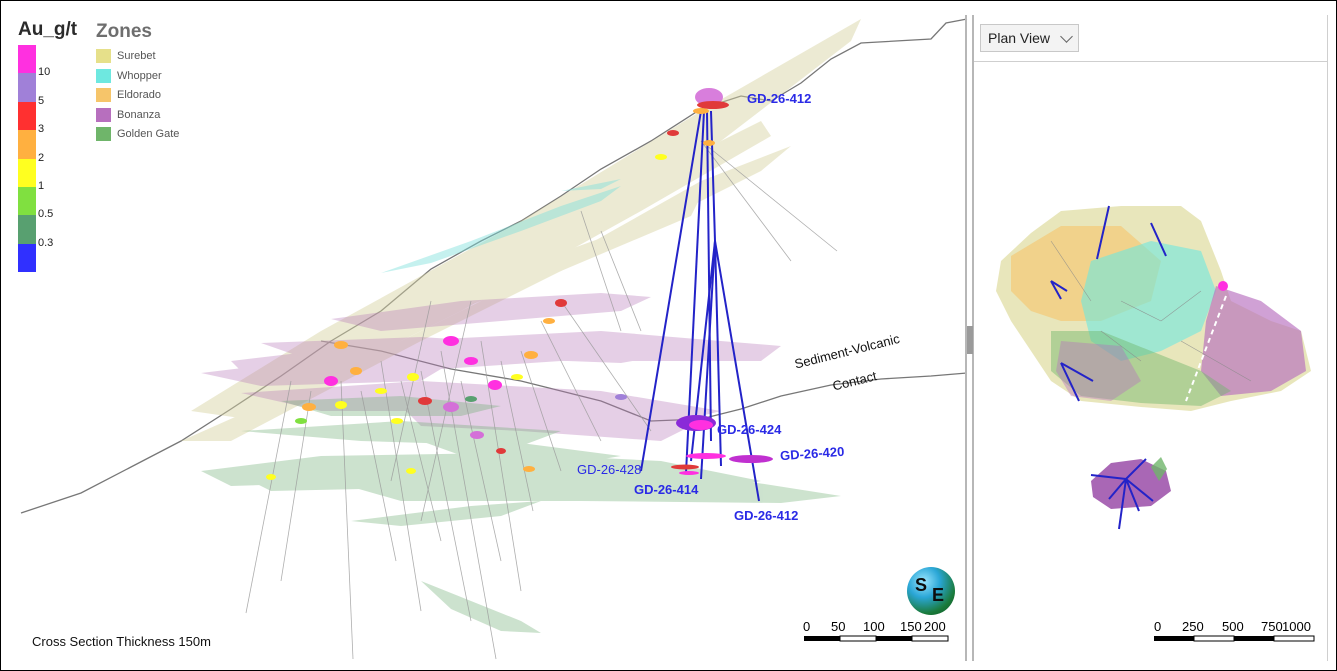 The height and width of the screenshot is (671, 1337). Describe the element at coordinates (41, 129) in the screenshot. I see `grade-tick-label: 3` at that location.